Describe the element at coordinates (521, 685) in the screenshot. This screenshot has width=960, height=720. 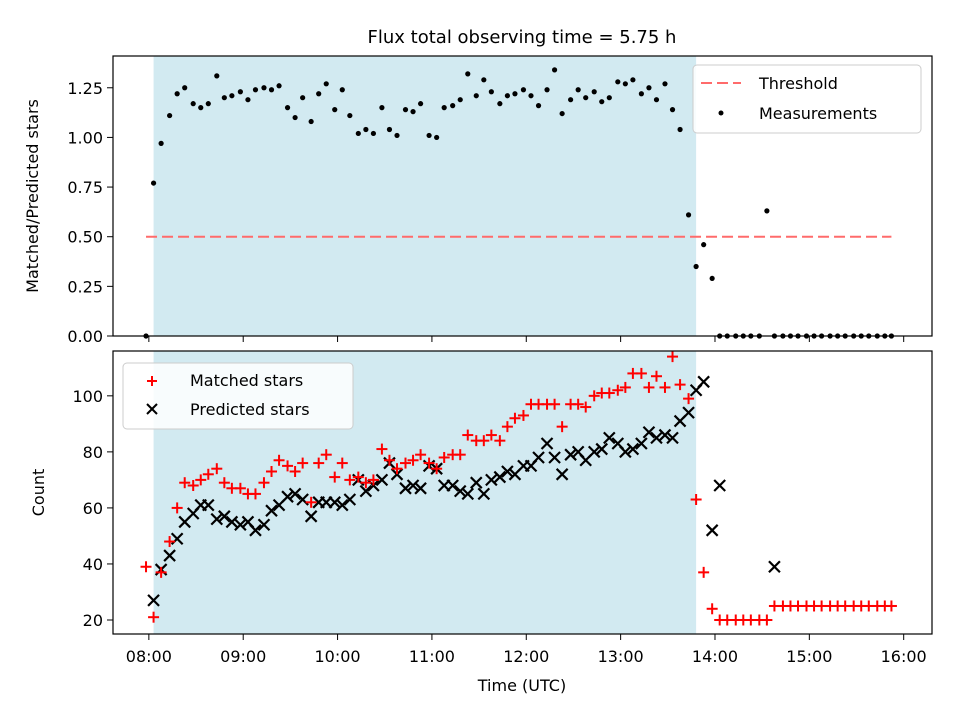
I see `x-axis-label: Time (UTC)` at that location.